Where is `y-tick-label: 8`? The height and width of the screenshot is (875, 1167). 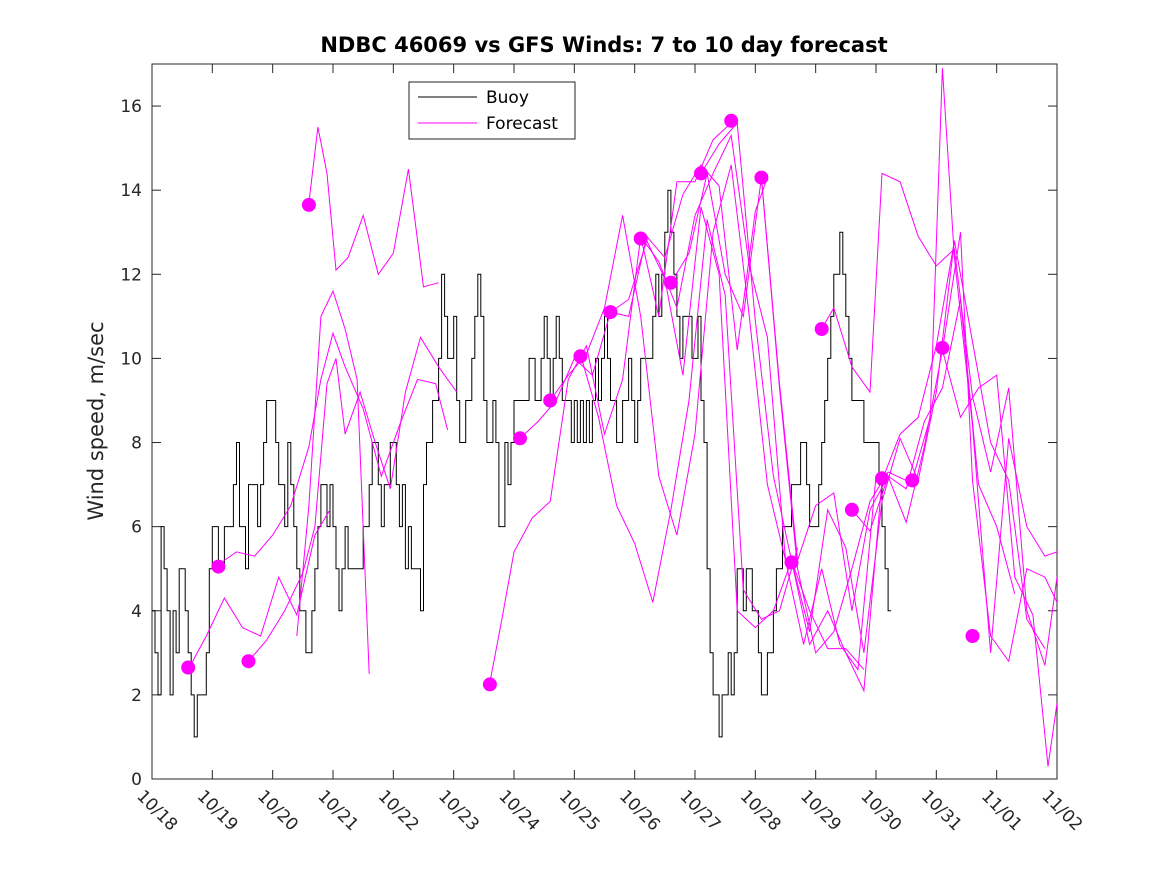 y-tick-label: 8 is located at coordinates (136, 444).